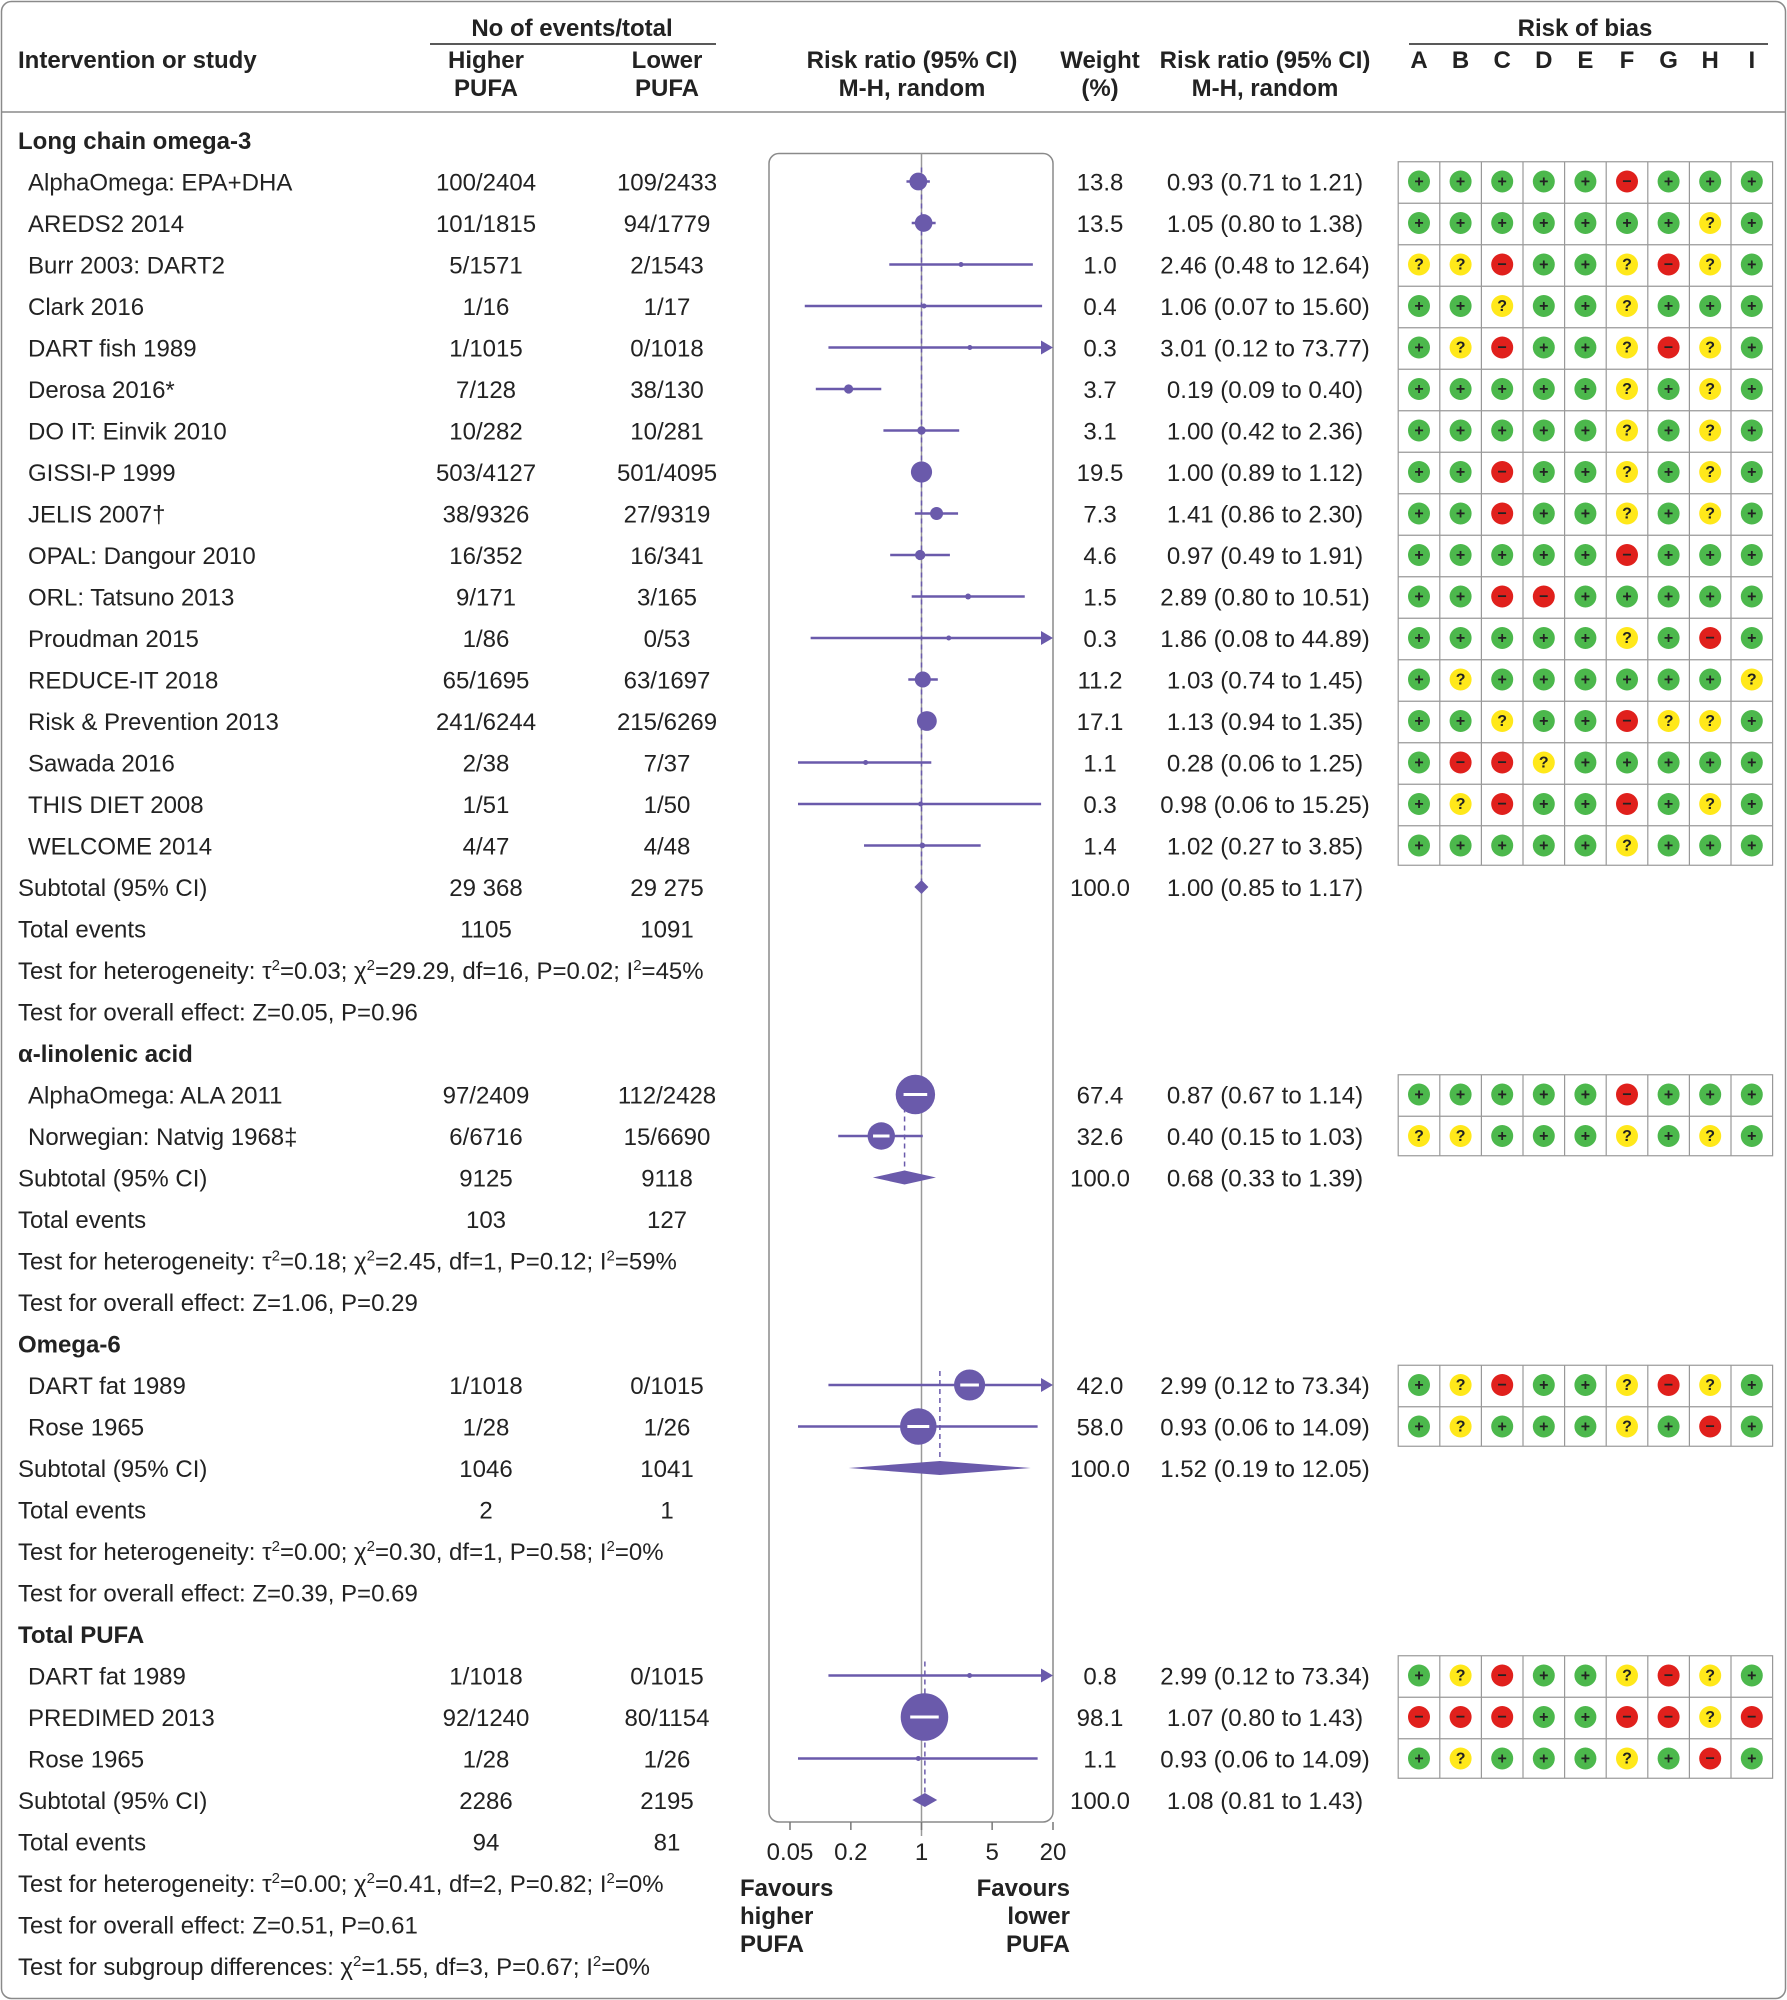  What do you see at coordinates (1264, 1760) in the screenshot?
I see `study-rr: 0.93 (0.06 to 14.09)` at bounding box center [1264, 1760].